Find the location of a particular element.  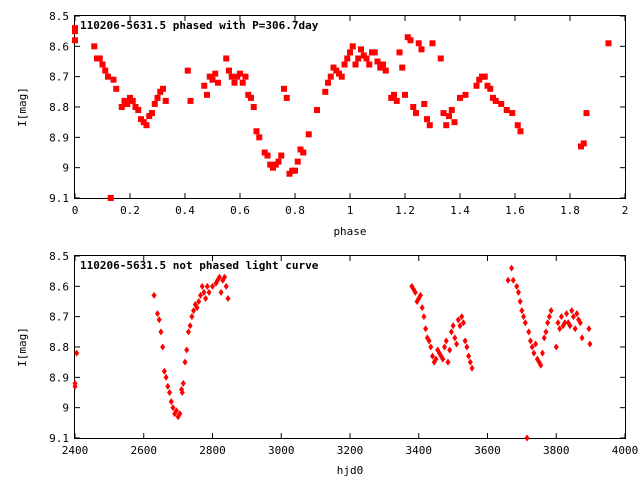

phased-x-tick-label: 1 is located at coordinates (350, 210).